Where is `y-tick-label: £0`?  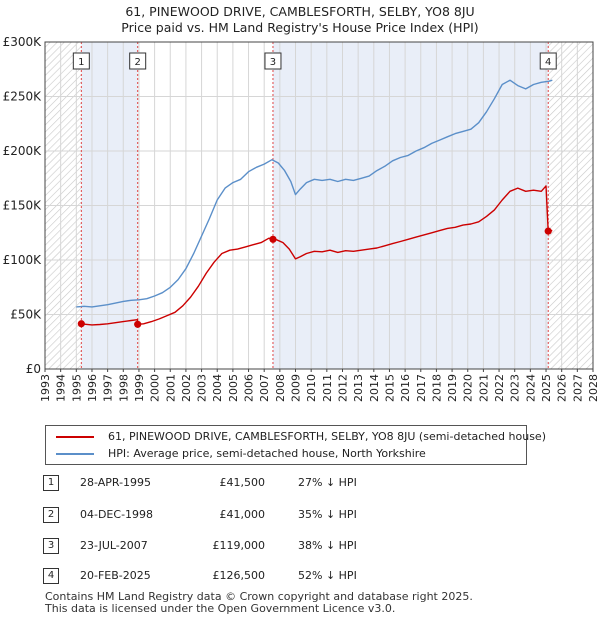
y-tick-label: £0 is located at coordinates (33, 369).